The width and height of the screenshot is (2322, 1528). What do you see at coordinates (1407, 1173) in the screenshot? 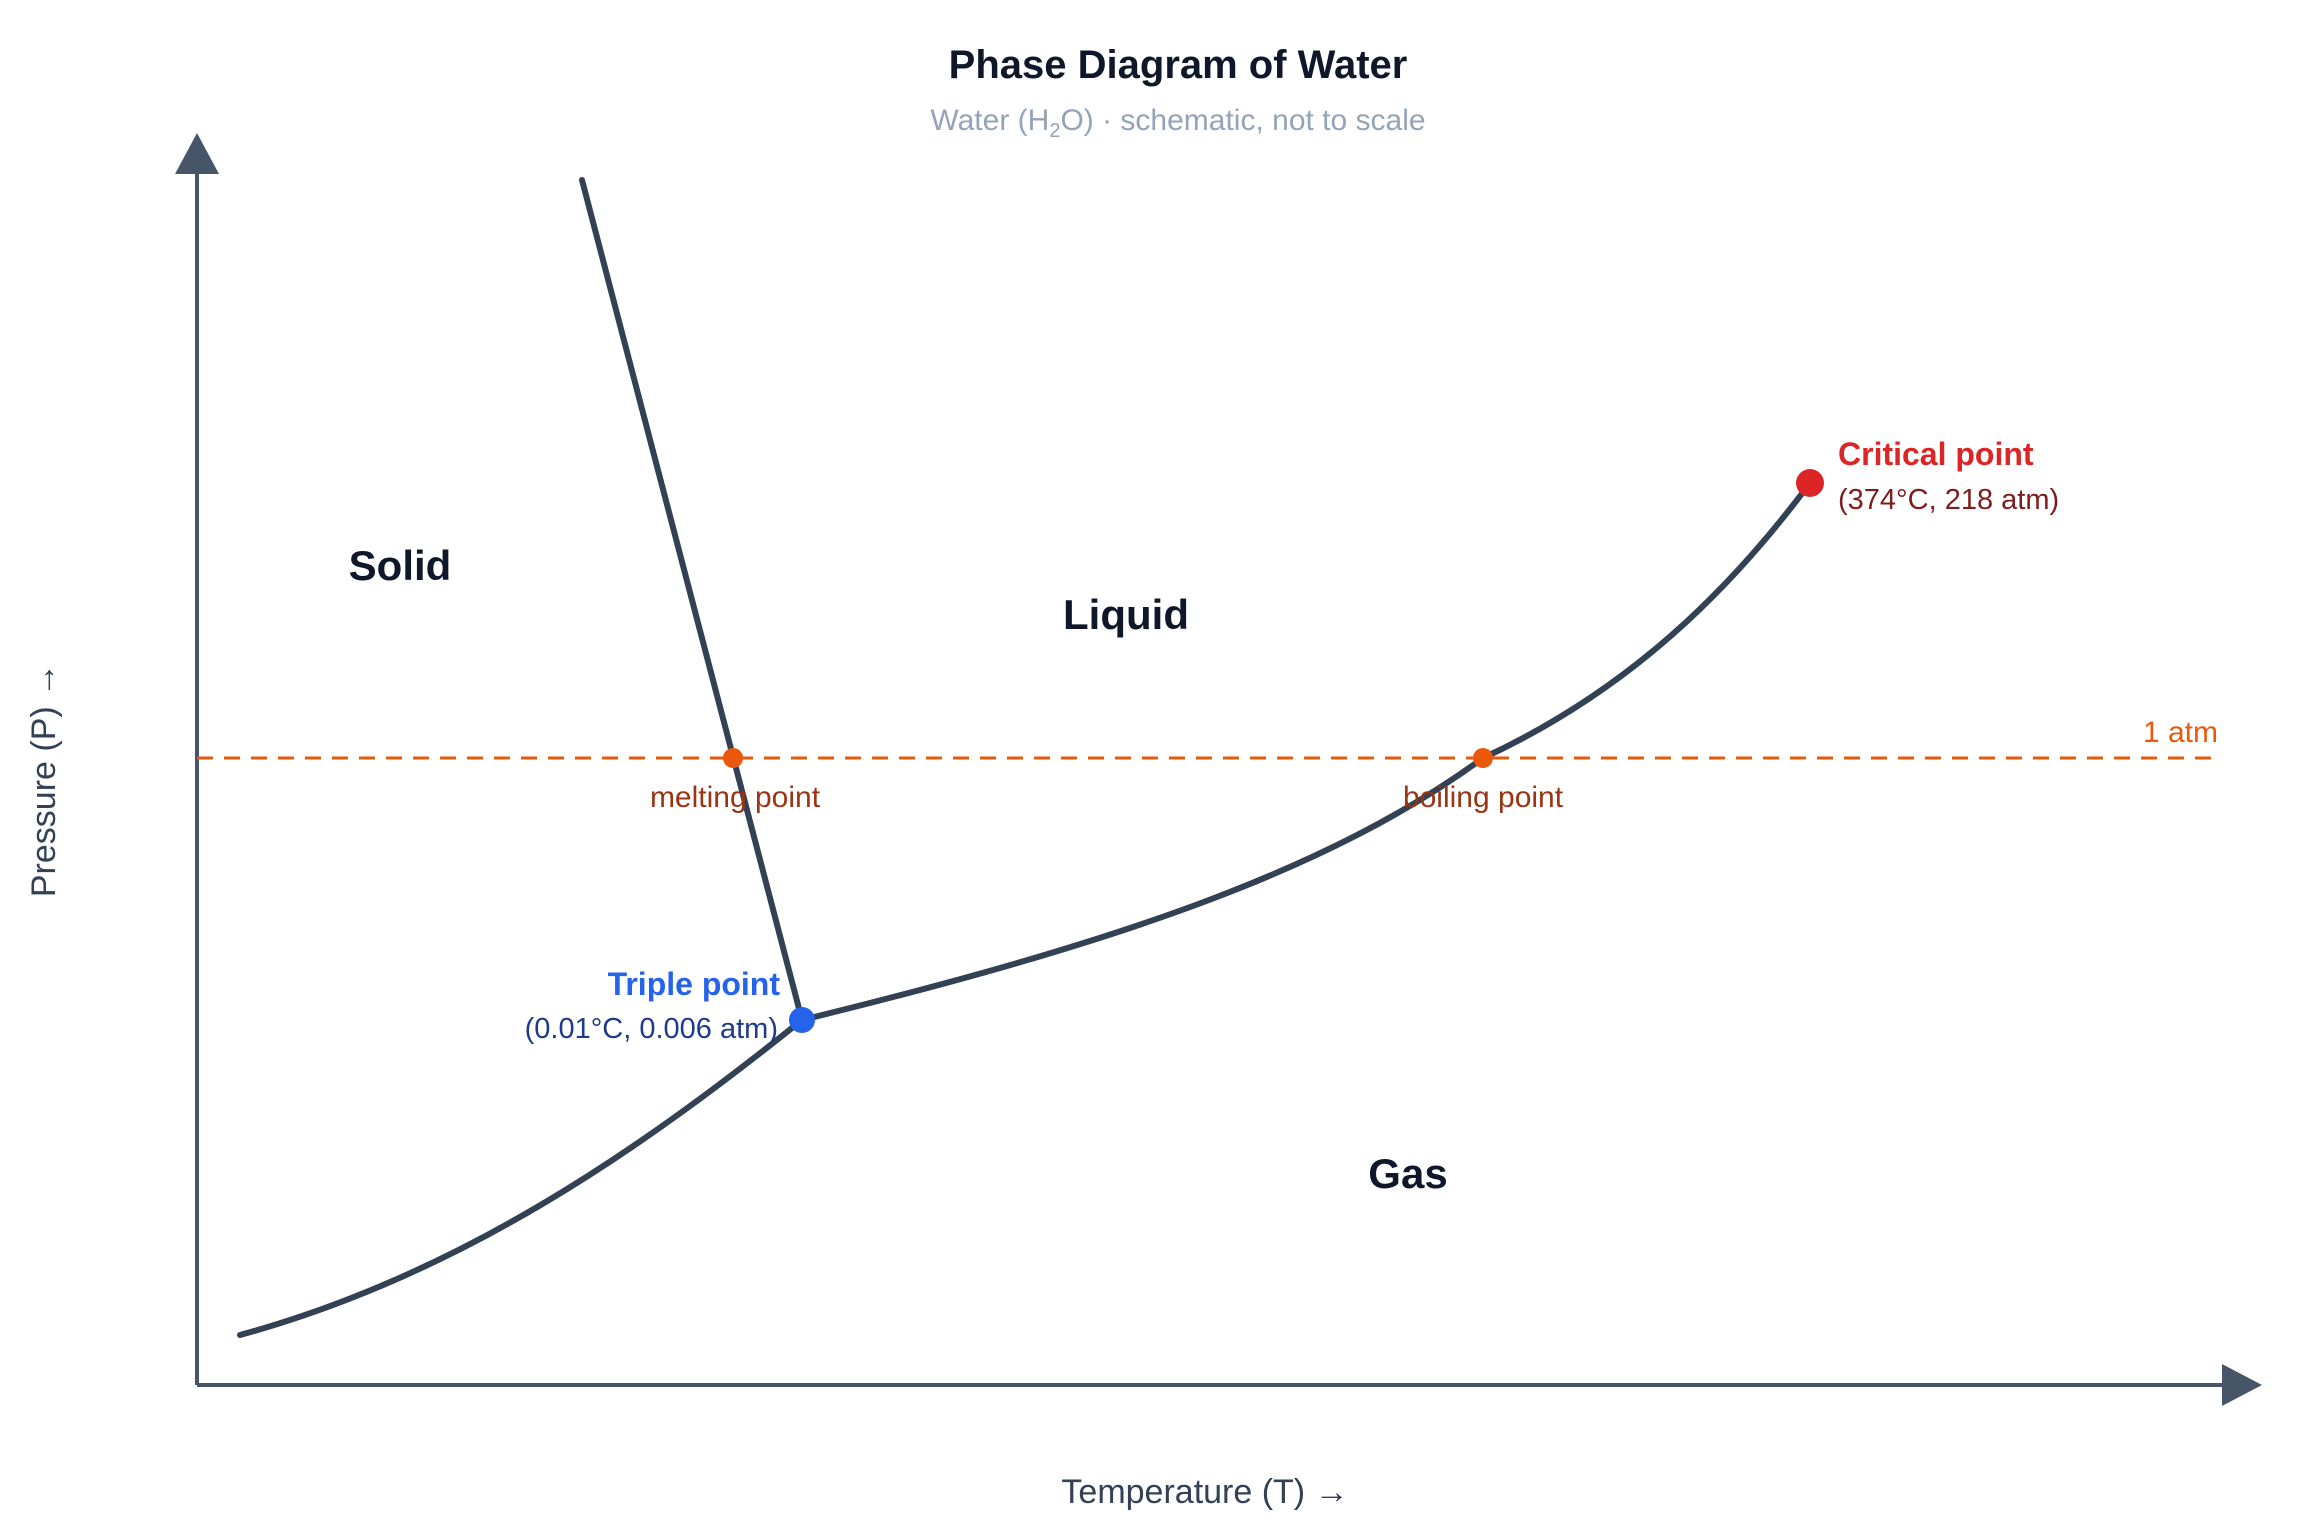
I see `region-gas-label: Gas` at bounding box center [1407, 1173].